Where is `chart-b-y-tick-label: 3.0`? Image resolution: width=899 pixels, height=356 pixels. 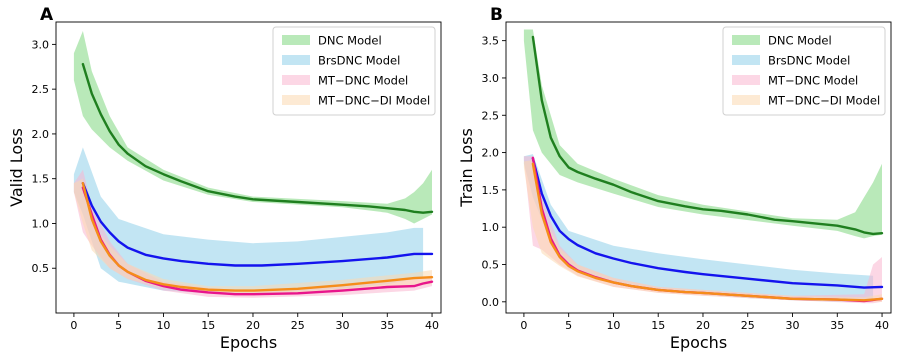
chart-b-y-tick-label: 3.0 is located at coordinates (491, 78).